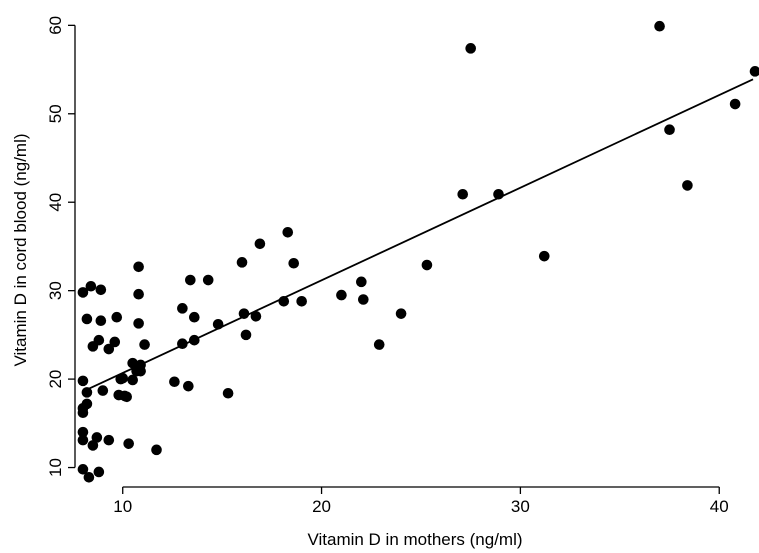 Image resolution: width=759 pixels, height=553 pixels. Describe the element at coordinates (55, 25) in the screenshot. I see `y-tick-label: 60` at that location.